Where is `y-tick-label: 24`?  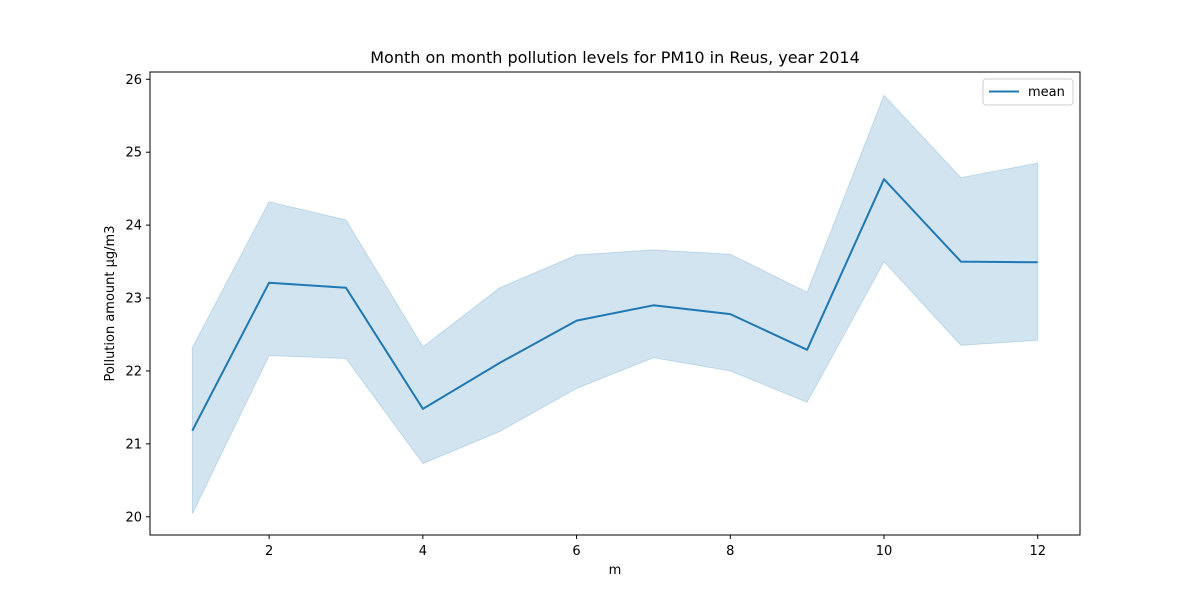 y-tick-label: 24 is located at coordinates (133, 226).